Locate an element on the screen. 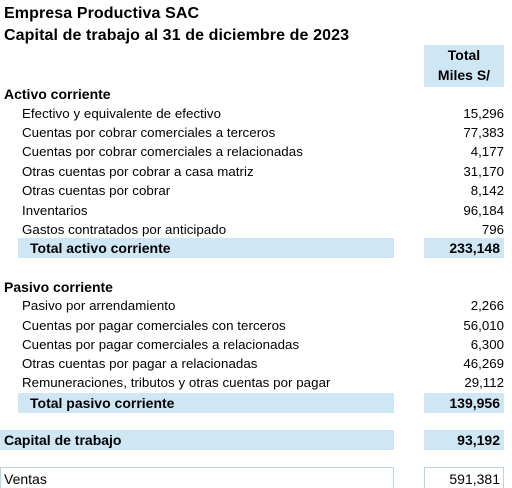  total-activo-value-band: 233,148 is located at coordinates (464, 248).